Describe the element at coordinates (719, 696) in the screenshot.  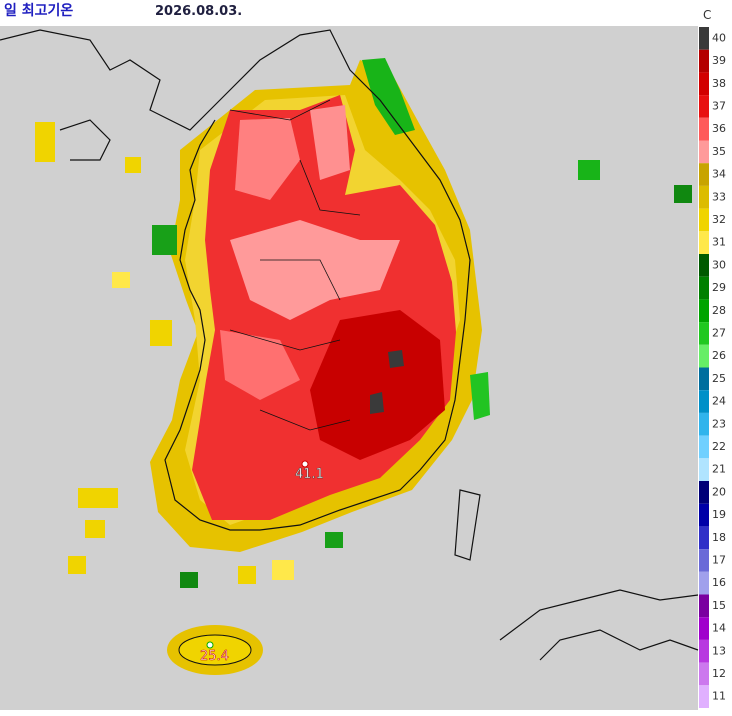
I see `legend-label: 11` at that location.